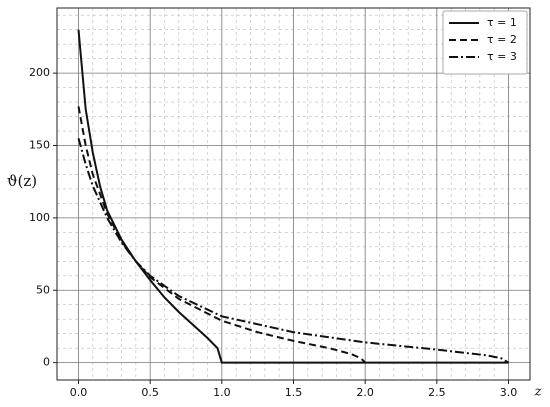 The height and width of the screenshot is (407, 550). What do you see at coordinates (294, 392) in the screenshot?
I see `x-tick-label: 1.5` at bounding box center [294, 392].